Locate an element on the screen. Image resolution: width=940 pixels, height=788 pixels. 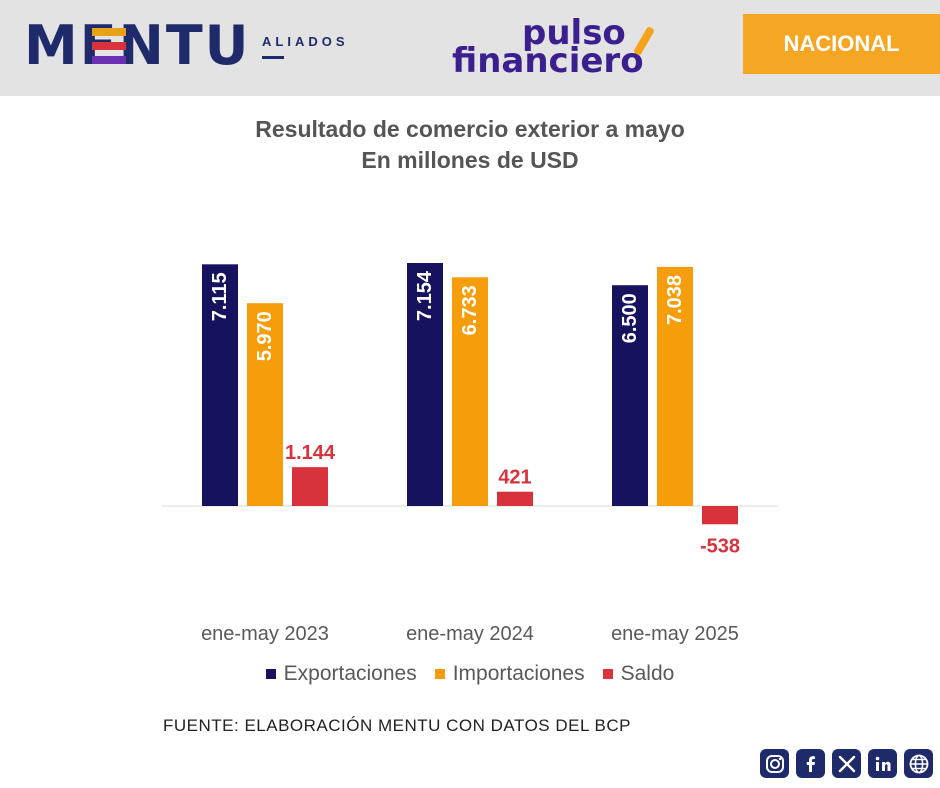
data-label-exportaciones-2: 6.500 is located at coordinates (630, 318).